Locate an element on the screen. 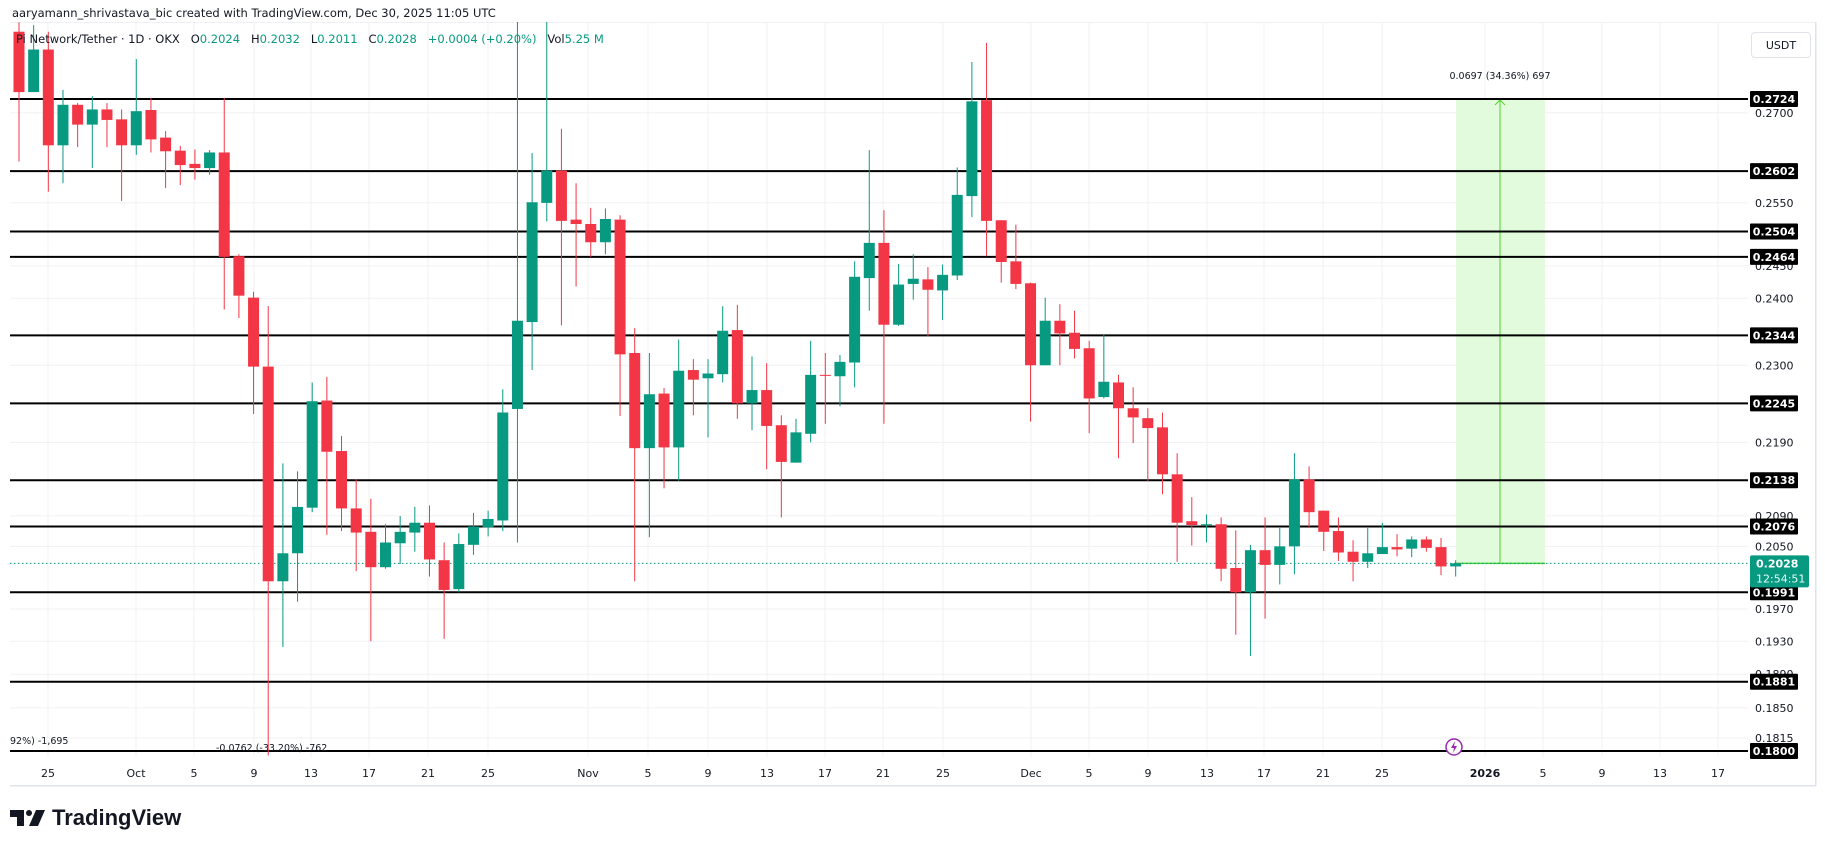 This screenshot has width=1825, height=847. symbol-title: Pi Network/Tether · 1D · OKX is located at coordinates (98, 39).